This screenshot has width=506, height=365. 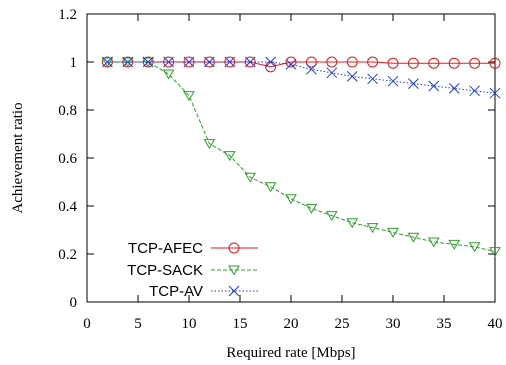 I want to click on y-tick-label: 0.2, so click(x=67, y=255).